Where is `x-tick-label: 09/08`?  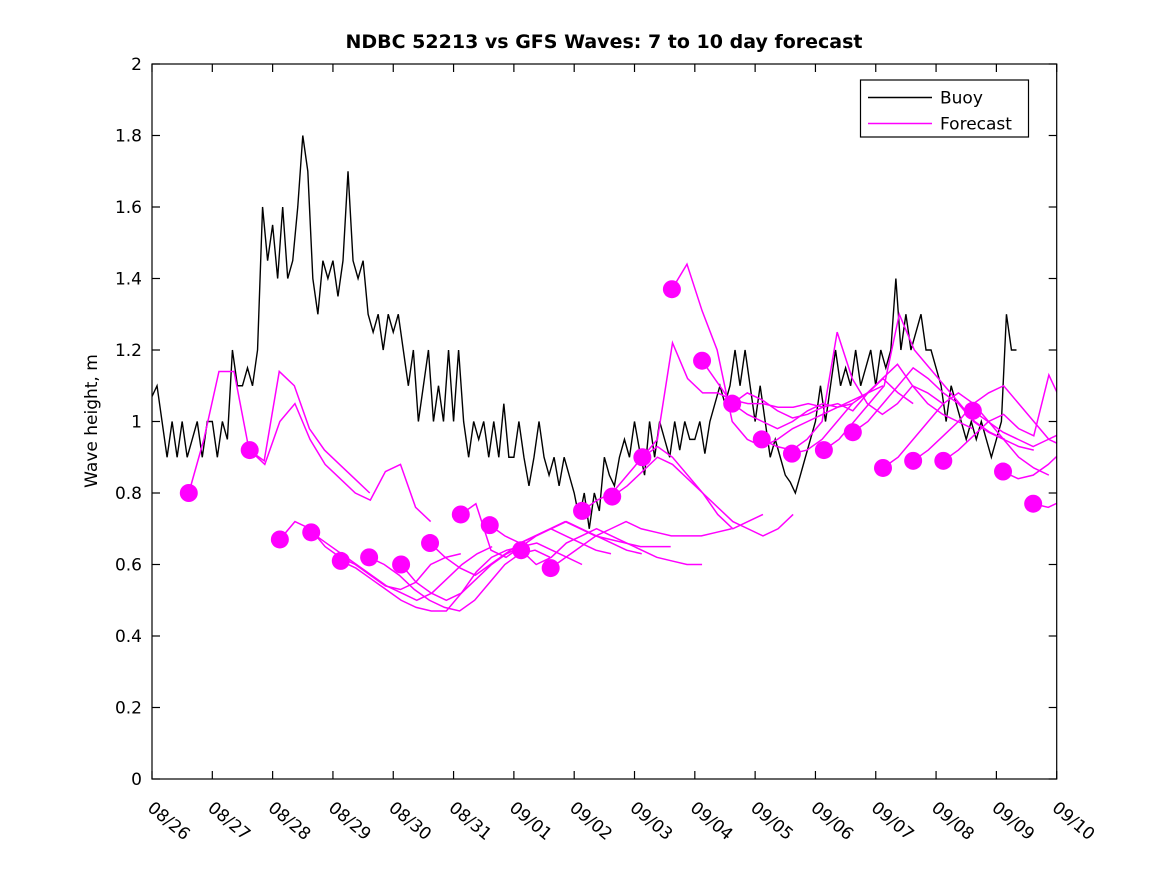 x-tick-label: 09/08 is located at coordinates (952, 821).